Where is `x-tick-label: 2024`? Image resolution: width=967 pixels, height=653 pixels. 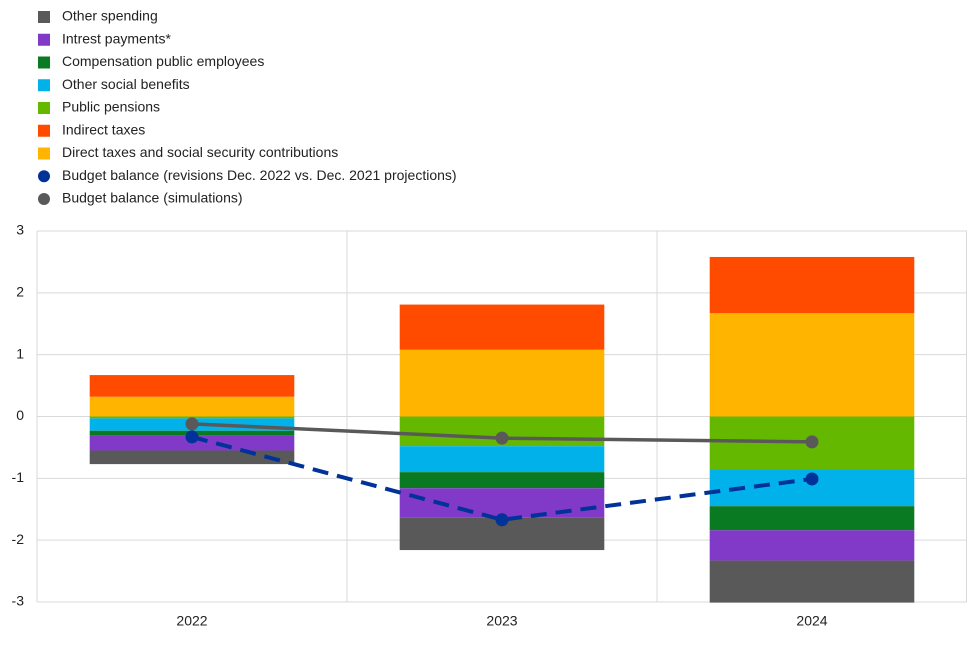
x-tick-label: 2024 is located at coordinates (811, 621).